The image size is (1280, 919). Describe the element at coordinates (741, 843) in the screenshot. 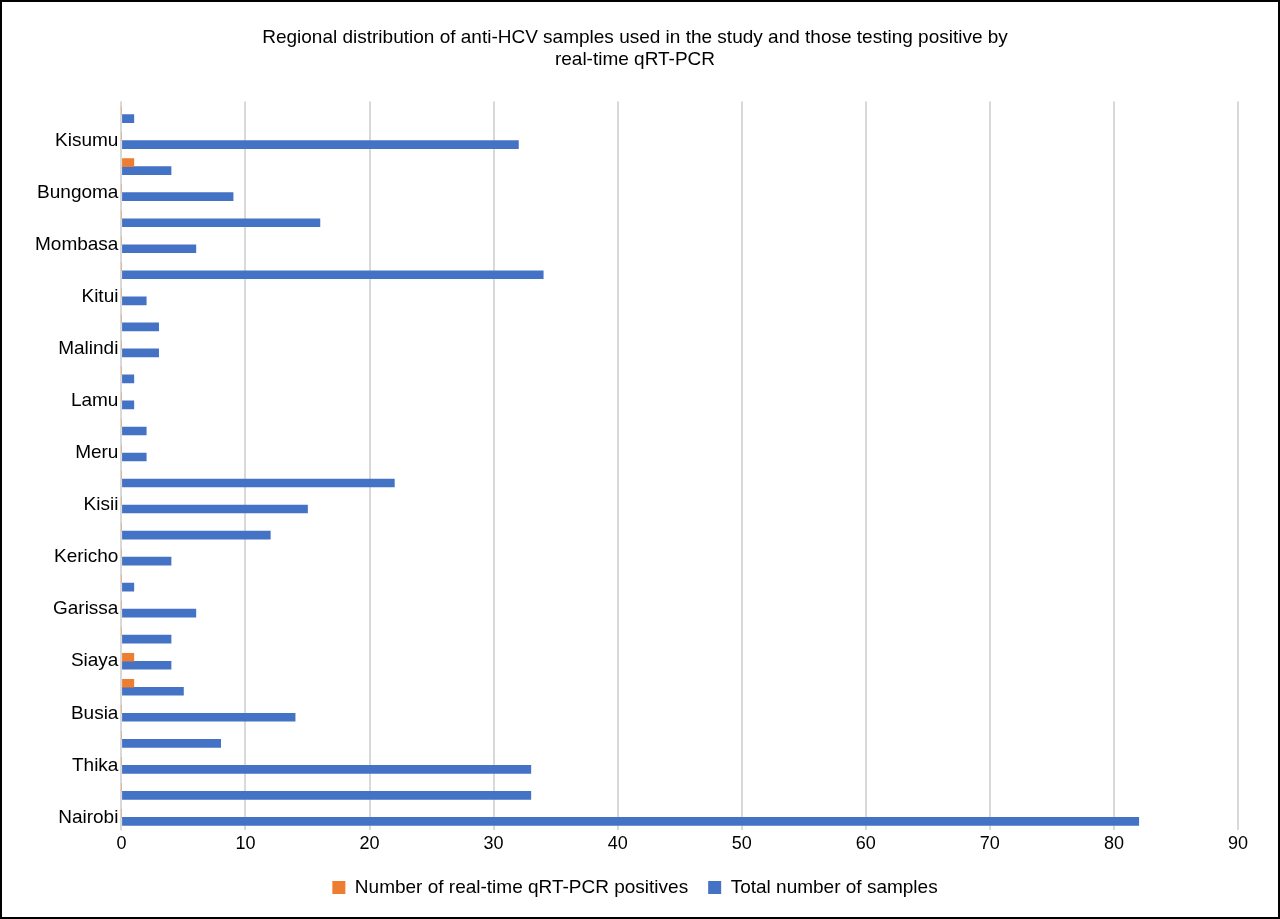

I see `x-tick-label: 50` at that location.